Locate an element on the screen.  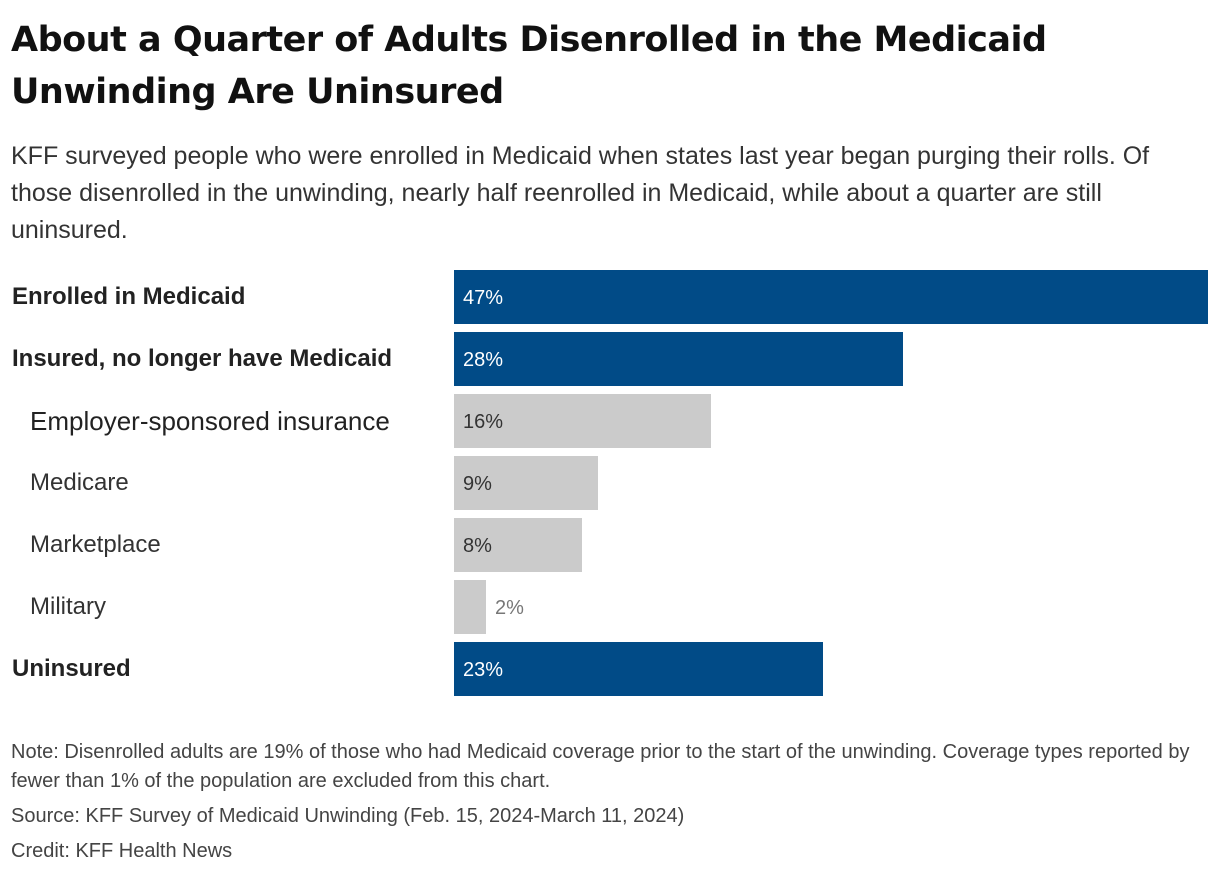
category-label: Uninsured is located at coordinates (71, 668).